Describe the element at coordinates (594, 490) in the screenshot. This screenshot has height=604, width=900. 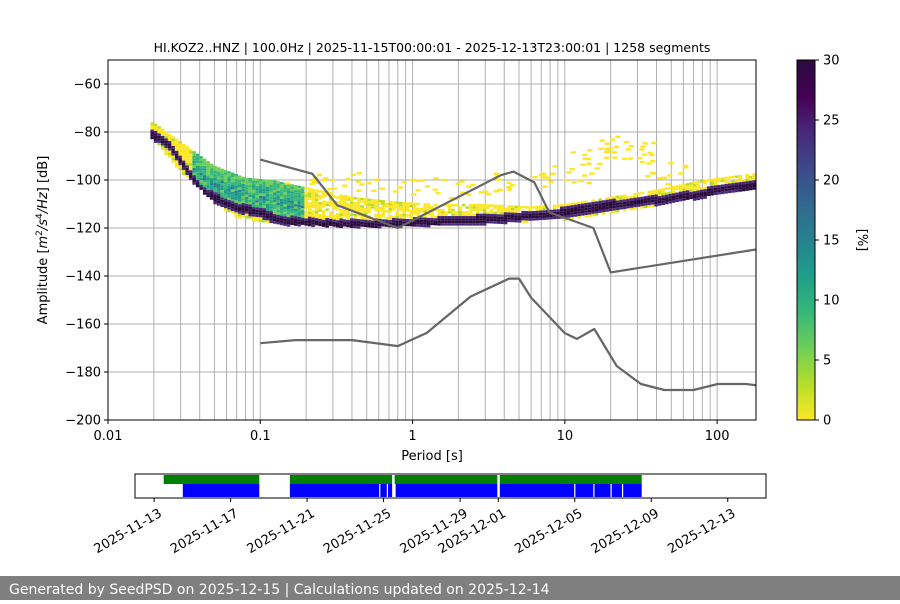
I see `psd-gap` at that location.